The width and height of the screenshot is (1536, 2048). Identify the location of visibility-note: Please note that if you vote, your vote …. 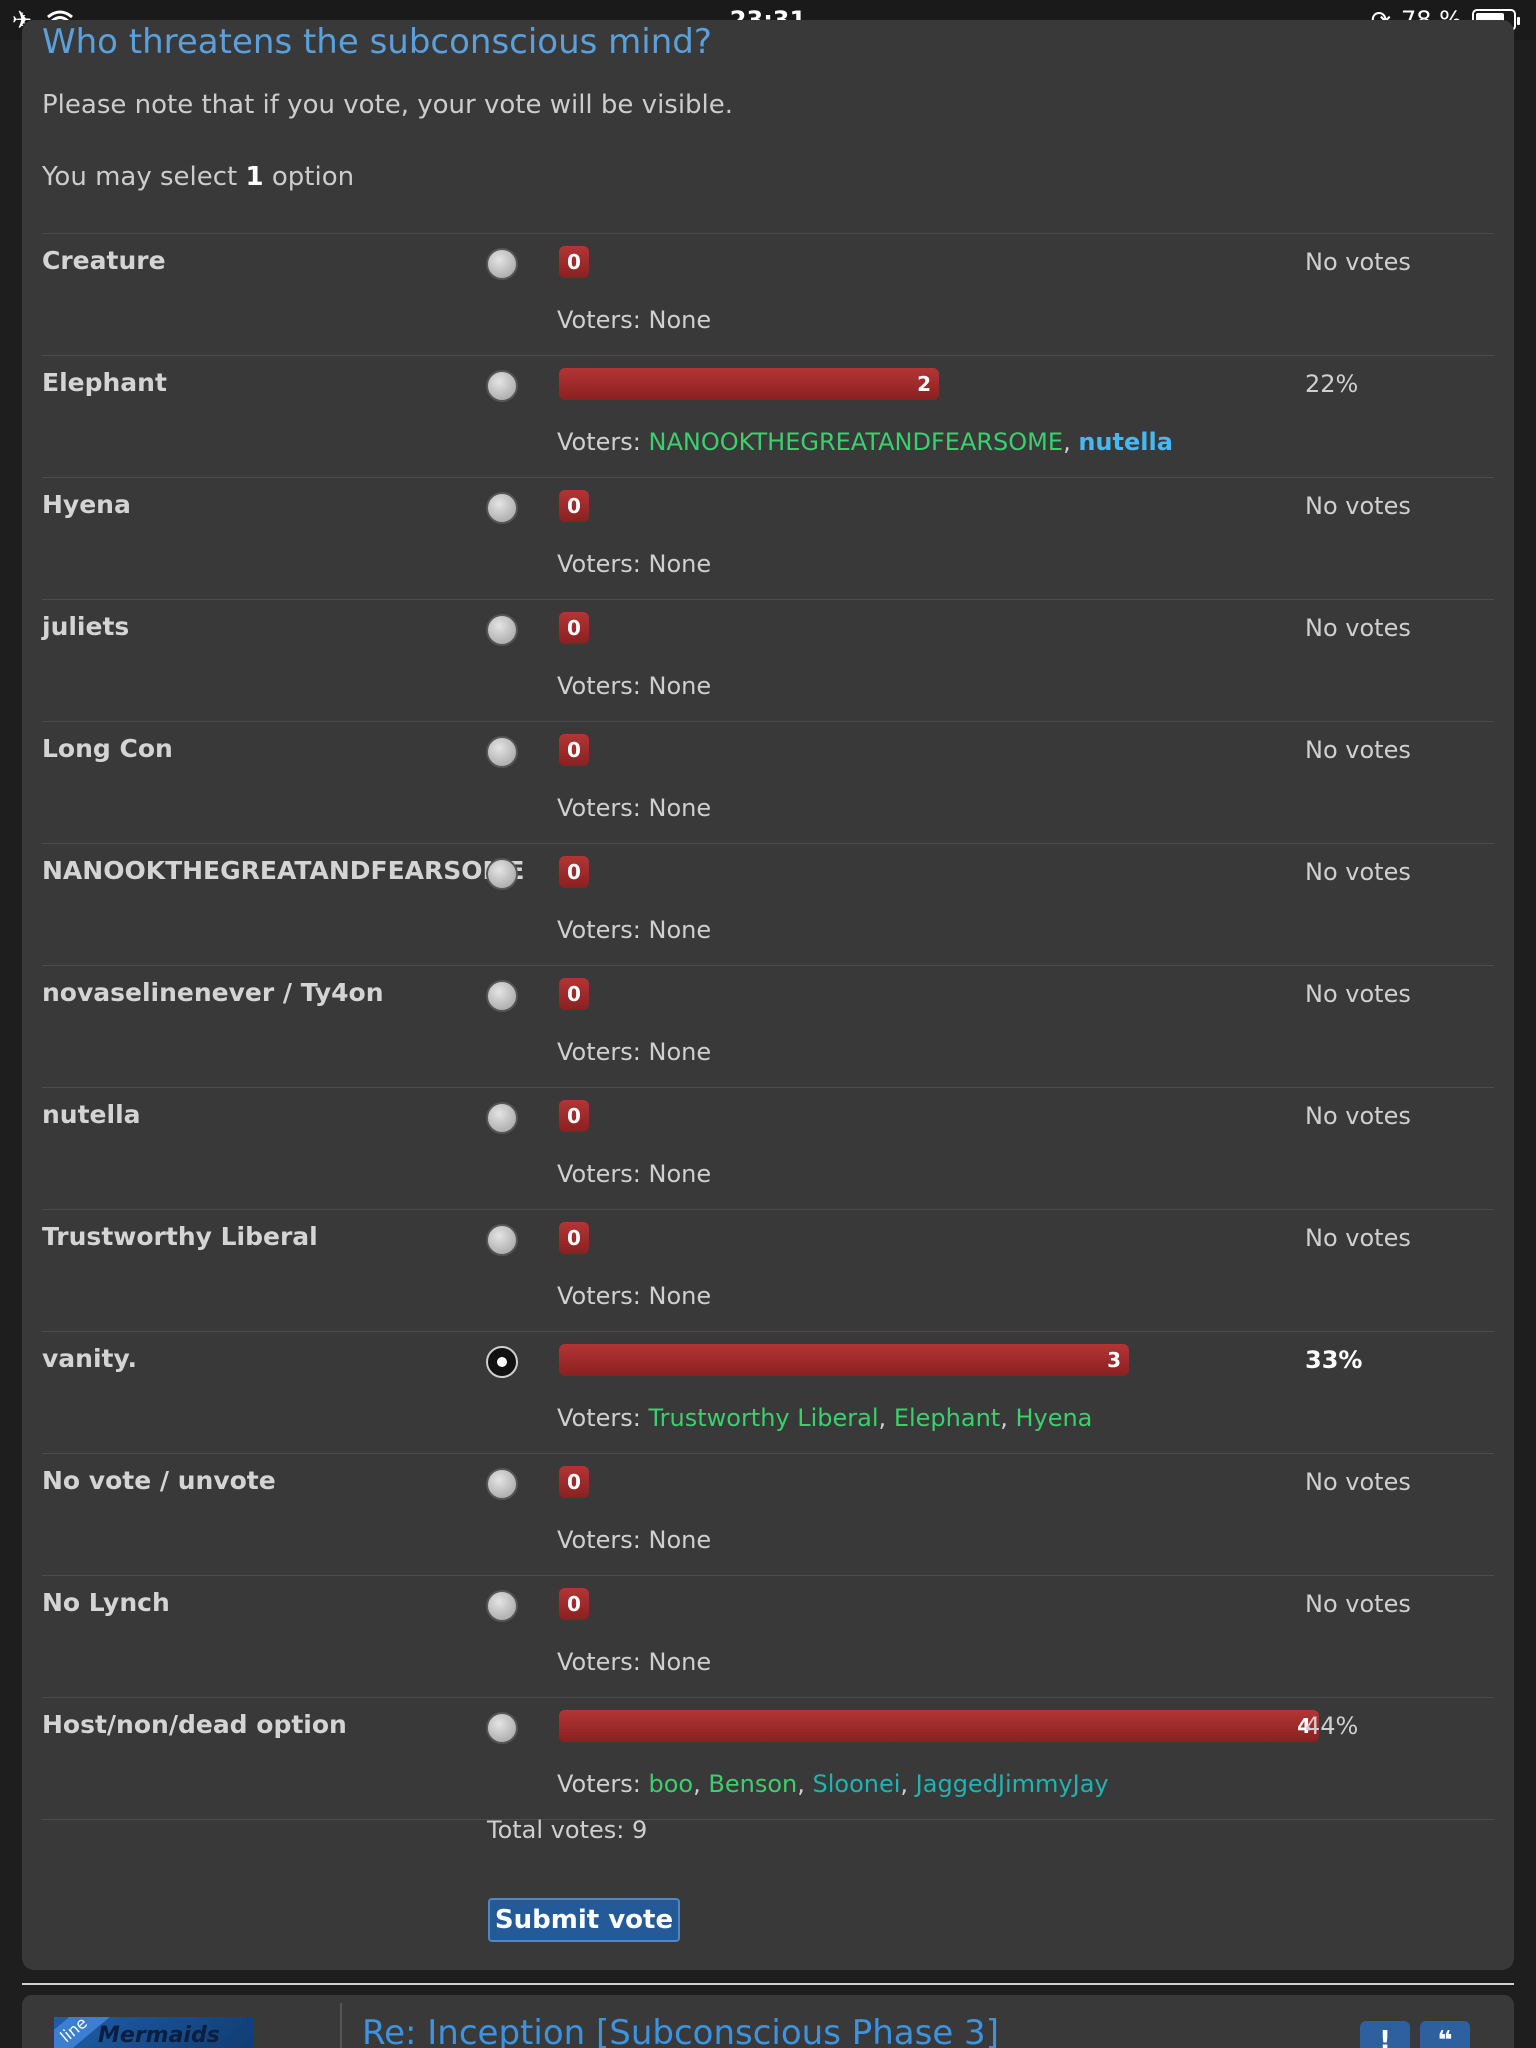
(388, 105).